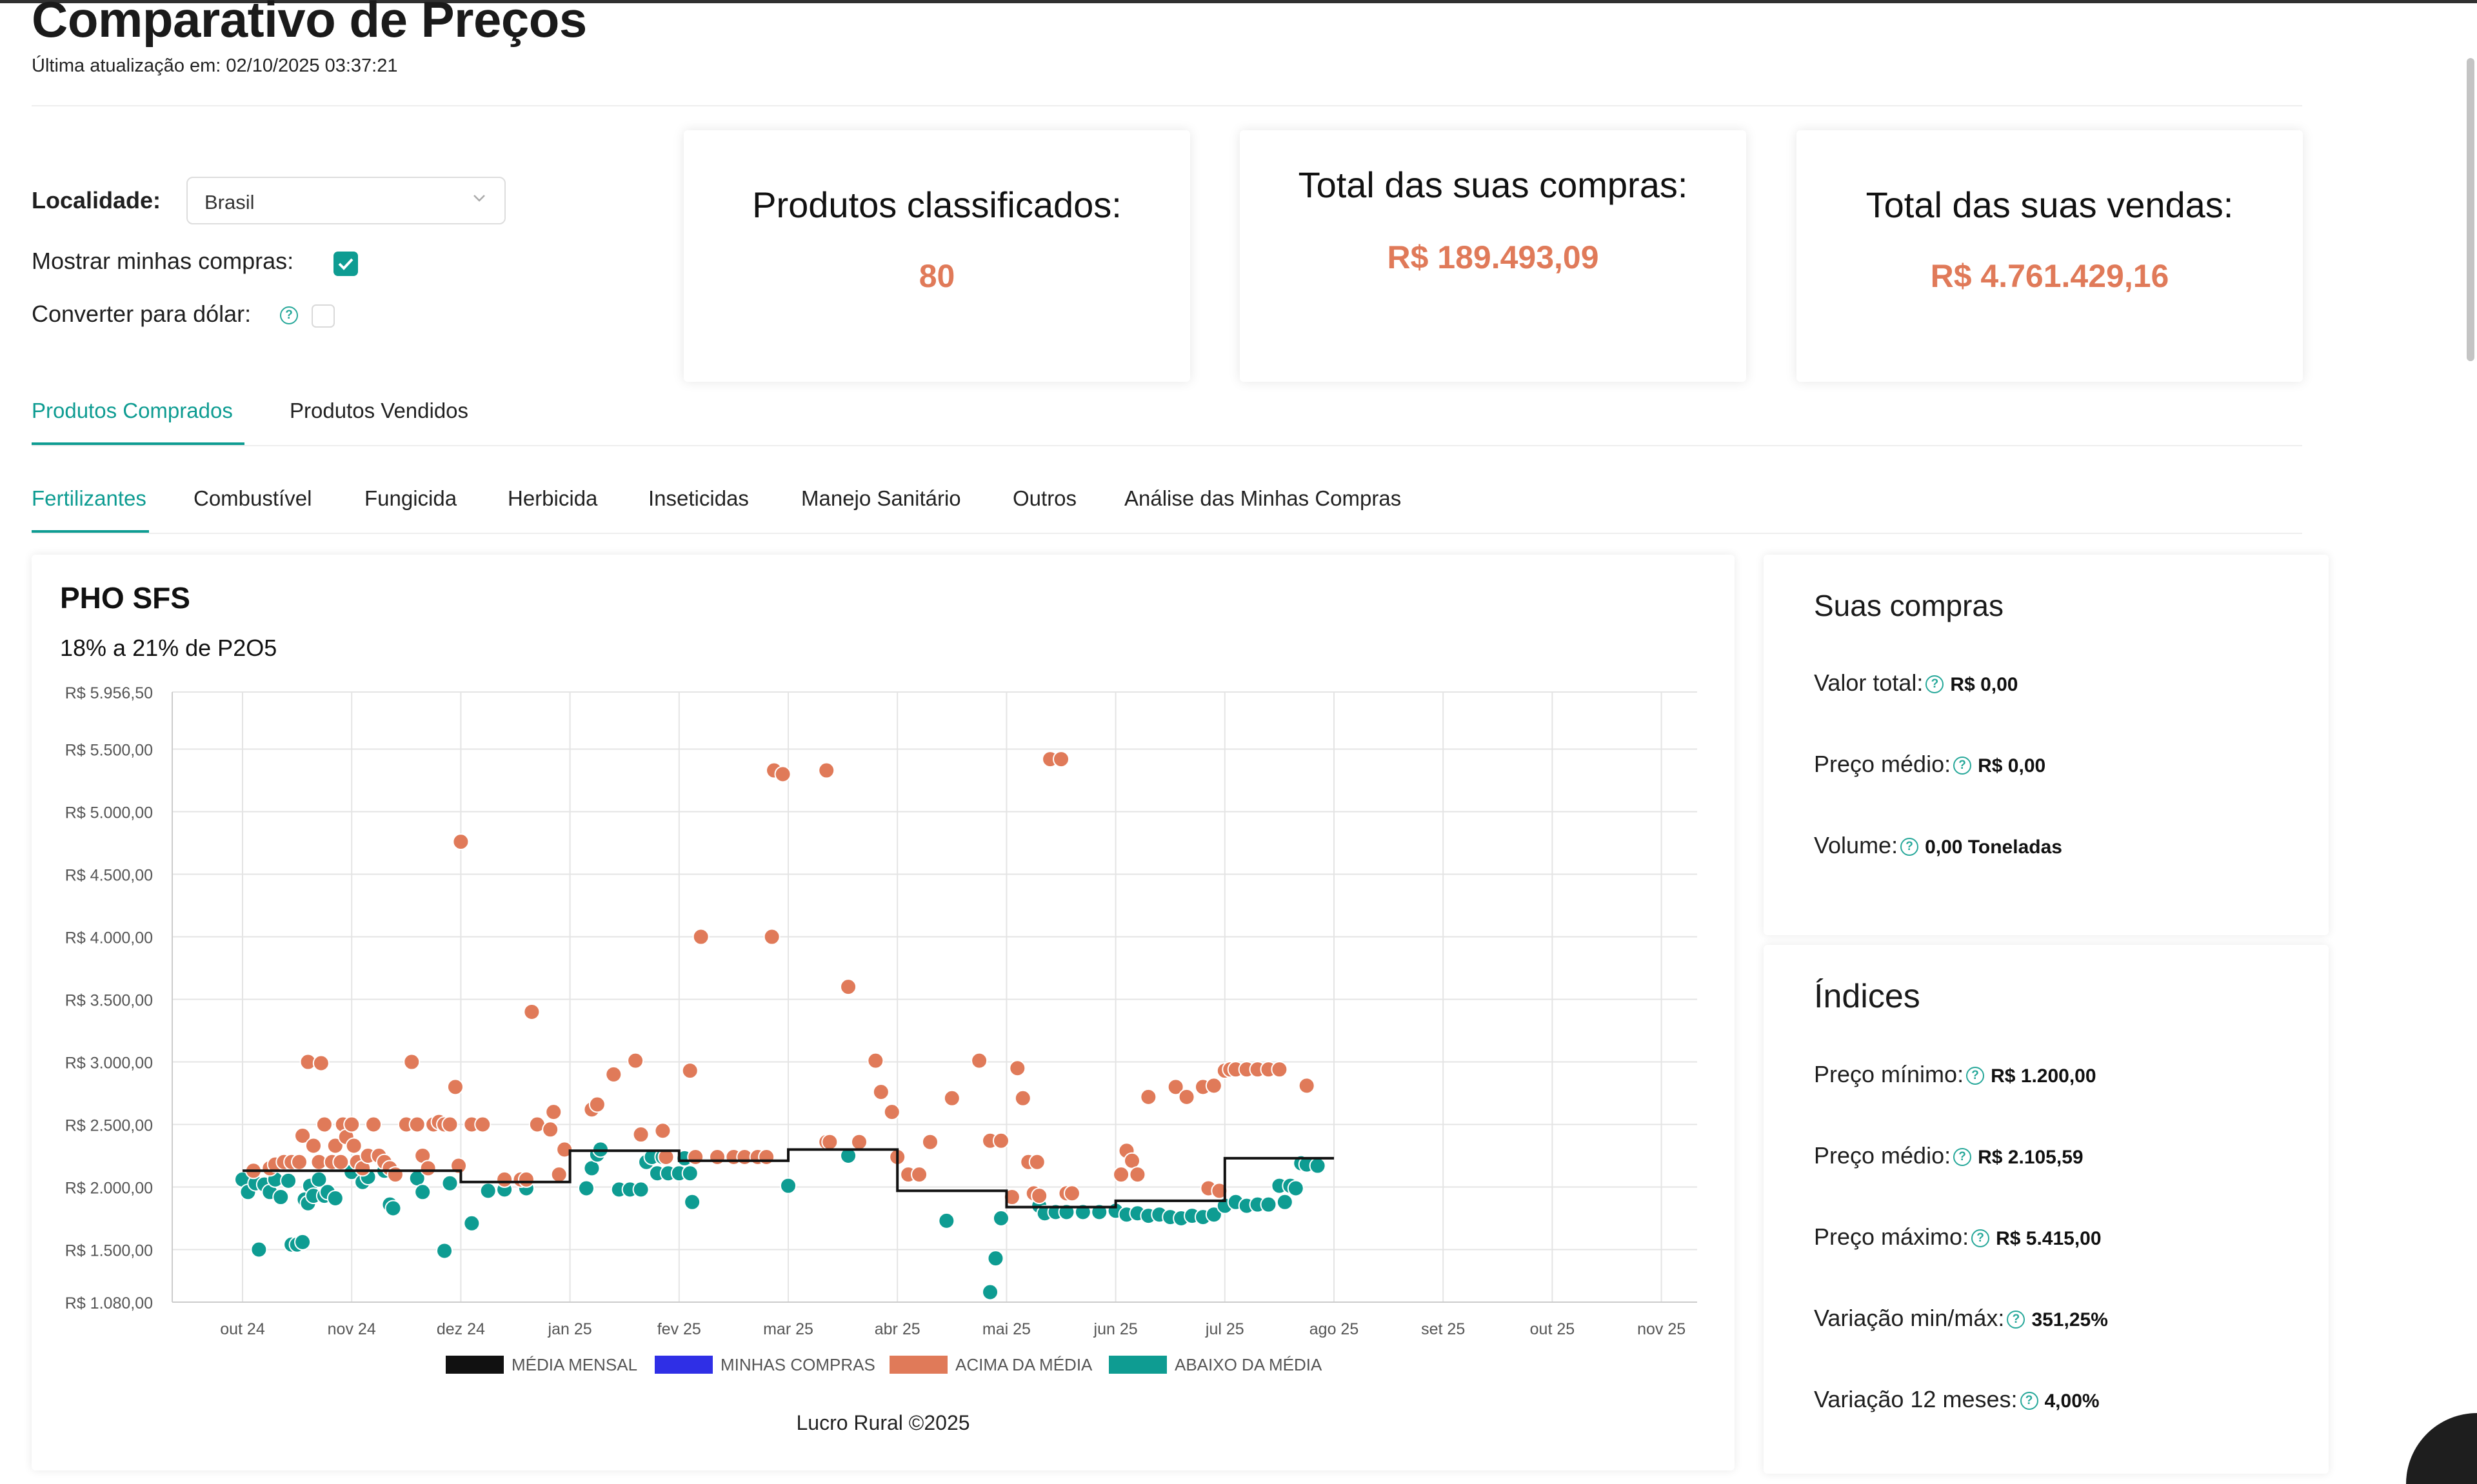  Describe the element at coordinates (96, 200) in the screenshot. I see `locality-label: Localidade:` at that location.